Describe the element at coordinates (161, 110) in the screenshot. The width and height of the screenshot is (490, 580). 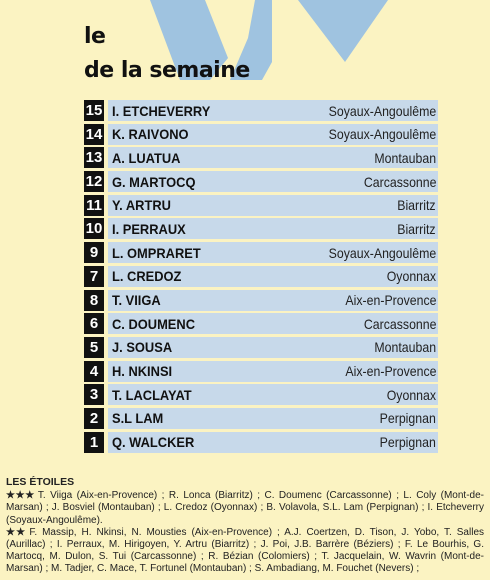
I see `player-name: I. ETCHEVERRY` at that location.